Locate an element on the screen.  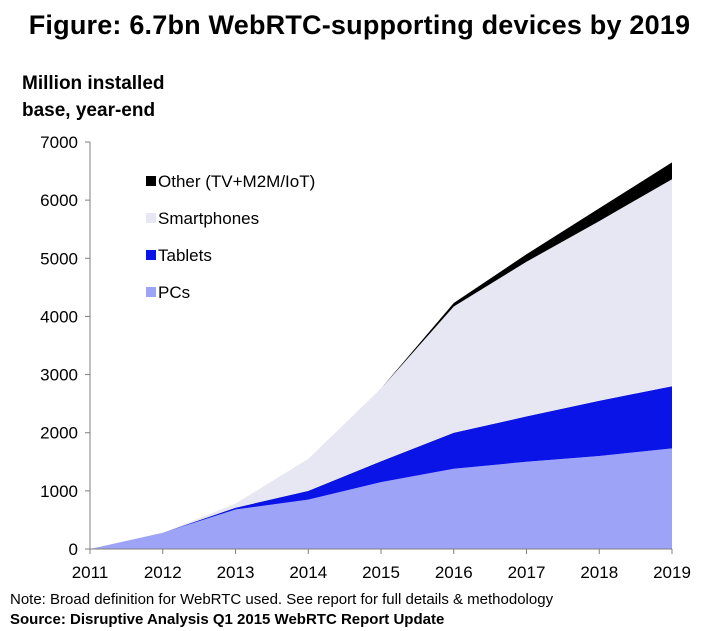
legend-label: Smartphones is located at coordinates (208, 218).